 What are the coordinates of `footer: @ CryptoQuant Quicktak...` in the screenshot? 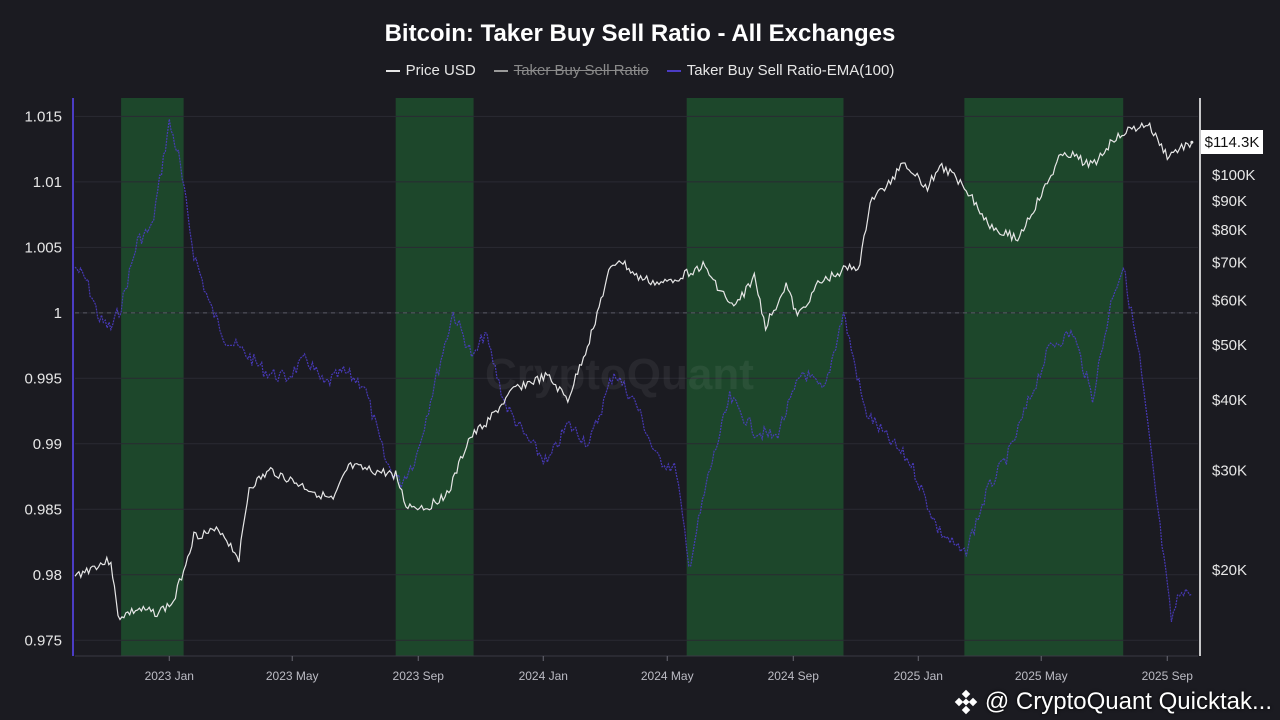 It's located at (1112, 702).